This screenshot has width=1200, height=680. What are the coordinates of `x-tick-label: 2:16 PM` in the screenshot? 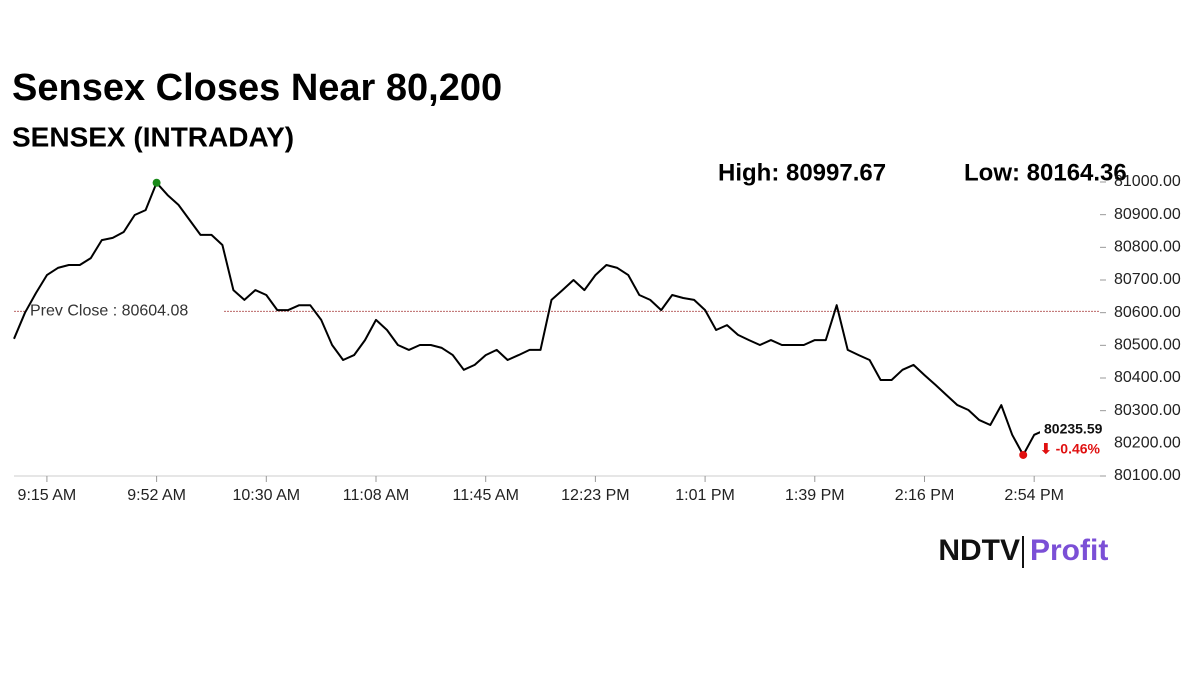 It's located at (925, 495).